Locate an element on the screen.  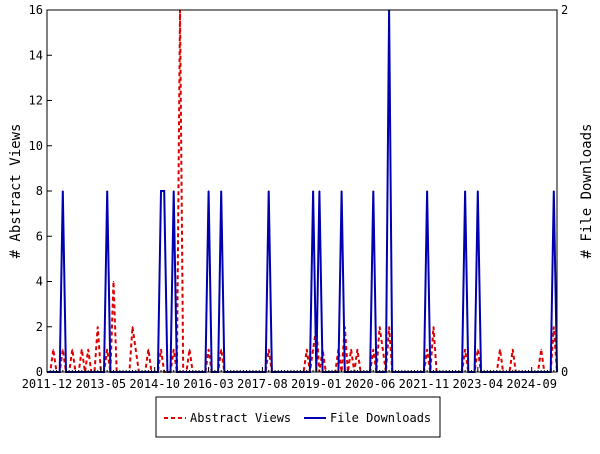
y-tick-label: 10 is located at coordinates (36, 146).